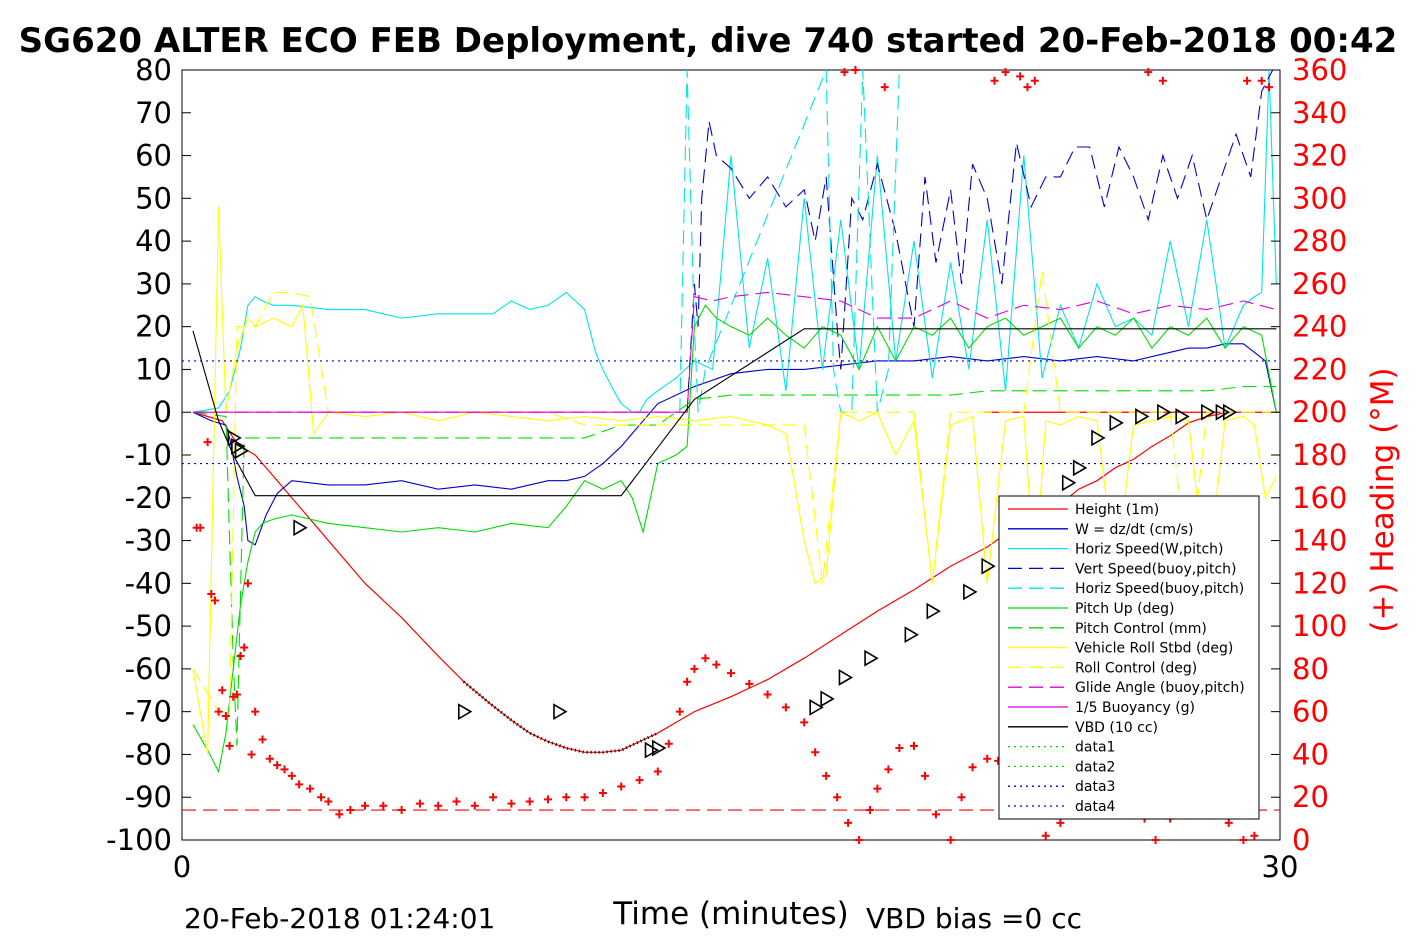  Describe the element at coordinates (1116, 728) in the screenshot. I see `legend-label-vbd-10-cc: VBD (10 cc)` at that location.